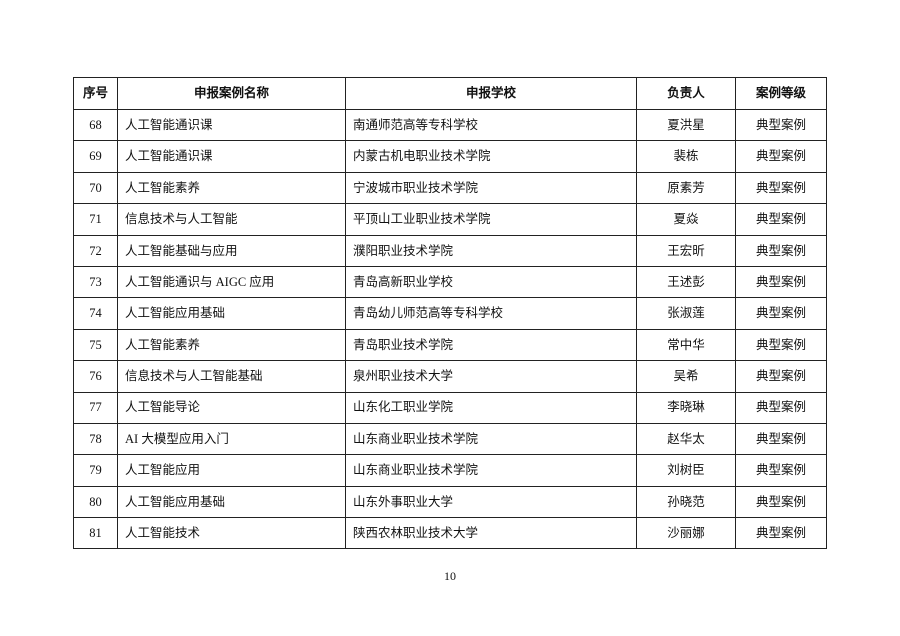 The height and width of the screenshot is (636, 900). Describe the element at coordinates (95, 533) in the screenshot. I see `cell-index: 81` at that location.